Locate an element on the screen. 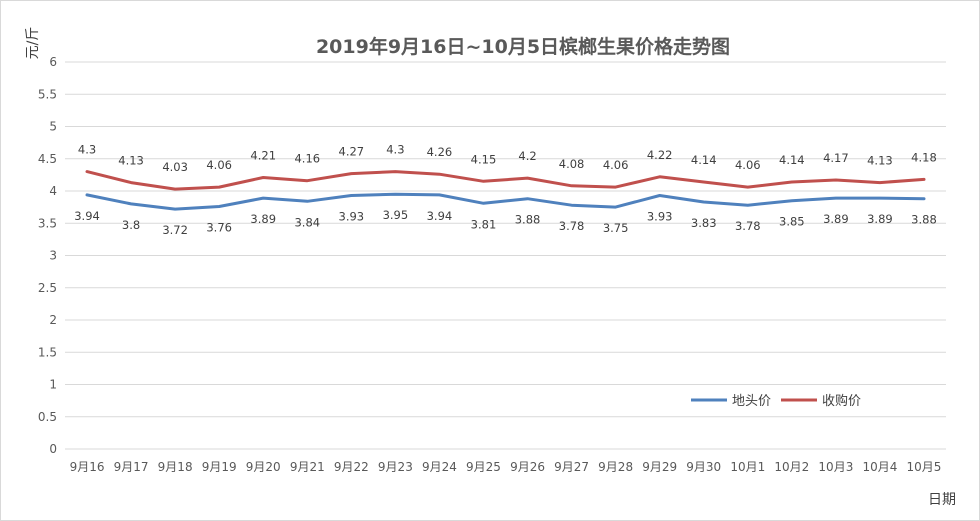 The height and width of the screenshot is (521, 980). data-label-s0-13: 3.93 is located at coordinates (660, 217).